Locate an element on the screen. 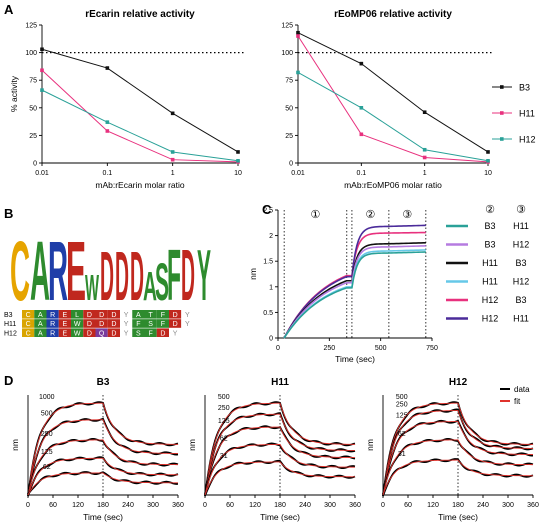 This screenshot has height=529, width=550. chart-title: H12 is located at coordinates (458, 382).